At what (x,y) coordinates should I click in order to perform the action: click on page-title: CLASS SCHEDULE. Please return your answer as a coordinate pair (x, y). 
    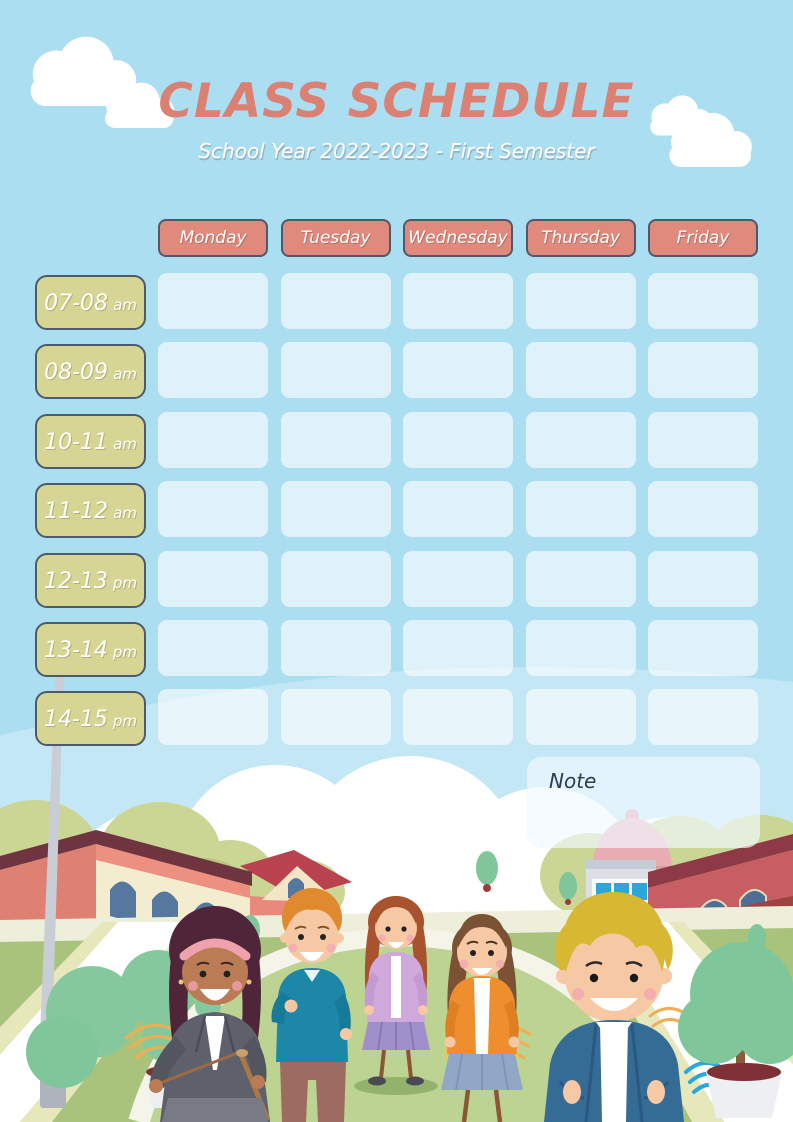
    Looking at the image, I should click on (396, 101).